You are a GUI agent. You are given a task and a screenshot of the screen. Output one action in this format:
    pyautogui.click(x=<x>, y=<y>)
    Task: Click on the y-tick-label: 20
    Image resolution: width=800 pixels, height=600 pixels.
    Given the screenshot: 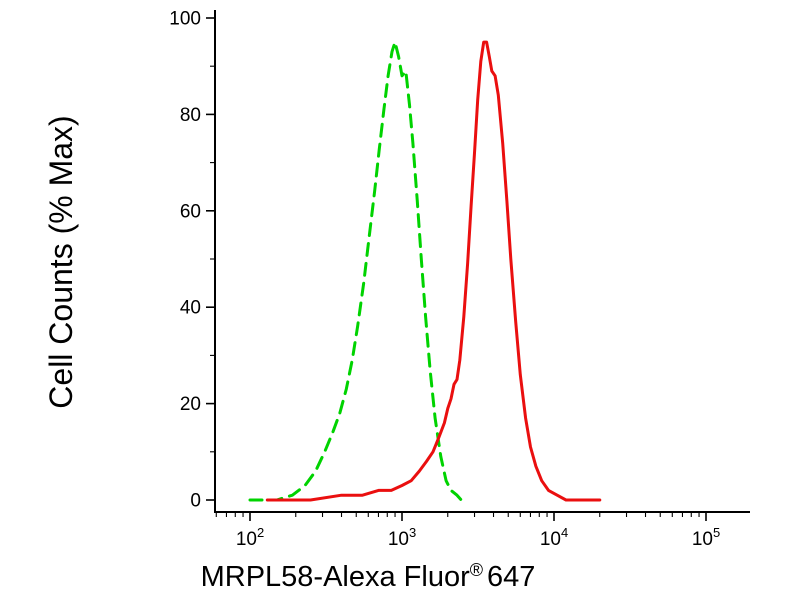 What is the action you would take?
    pyautogui.click(x=190, y=404)
    